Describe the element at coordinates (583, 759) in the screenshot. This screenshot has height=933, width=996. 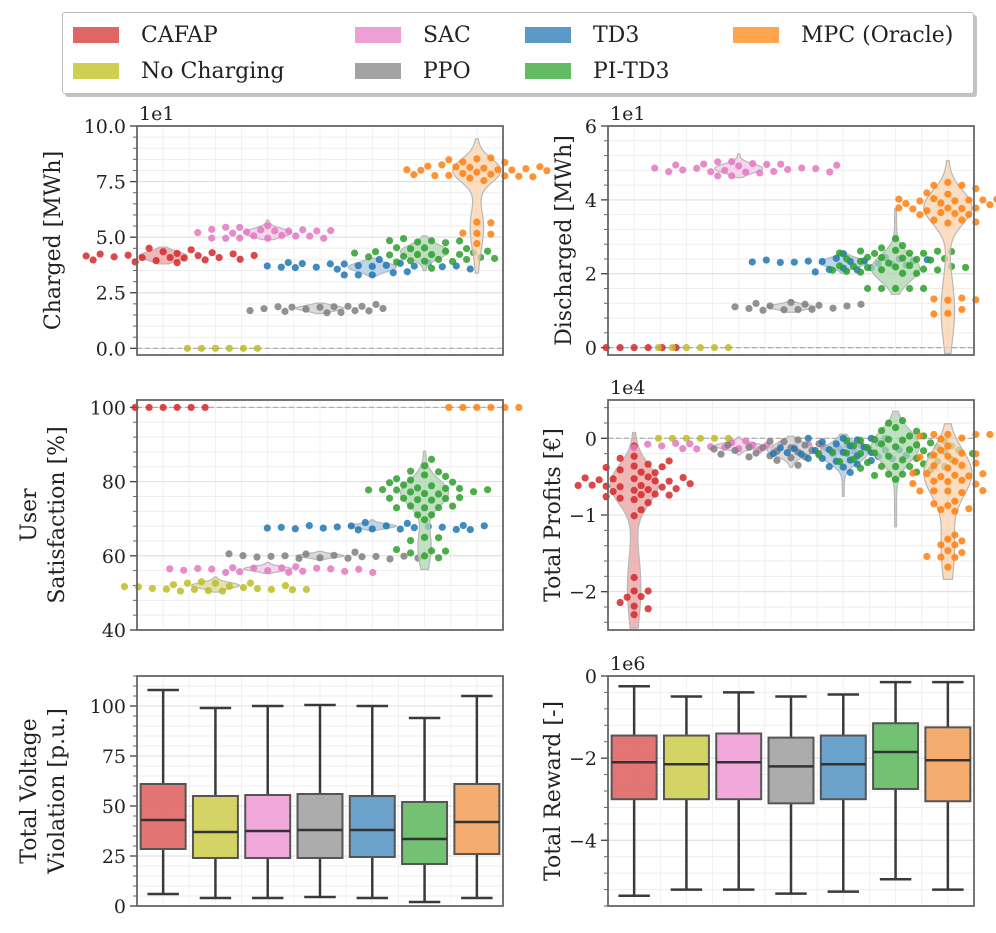
I see `y-tick-label: −2` at that location.